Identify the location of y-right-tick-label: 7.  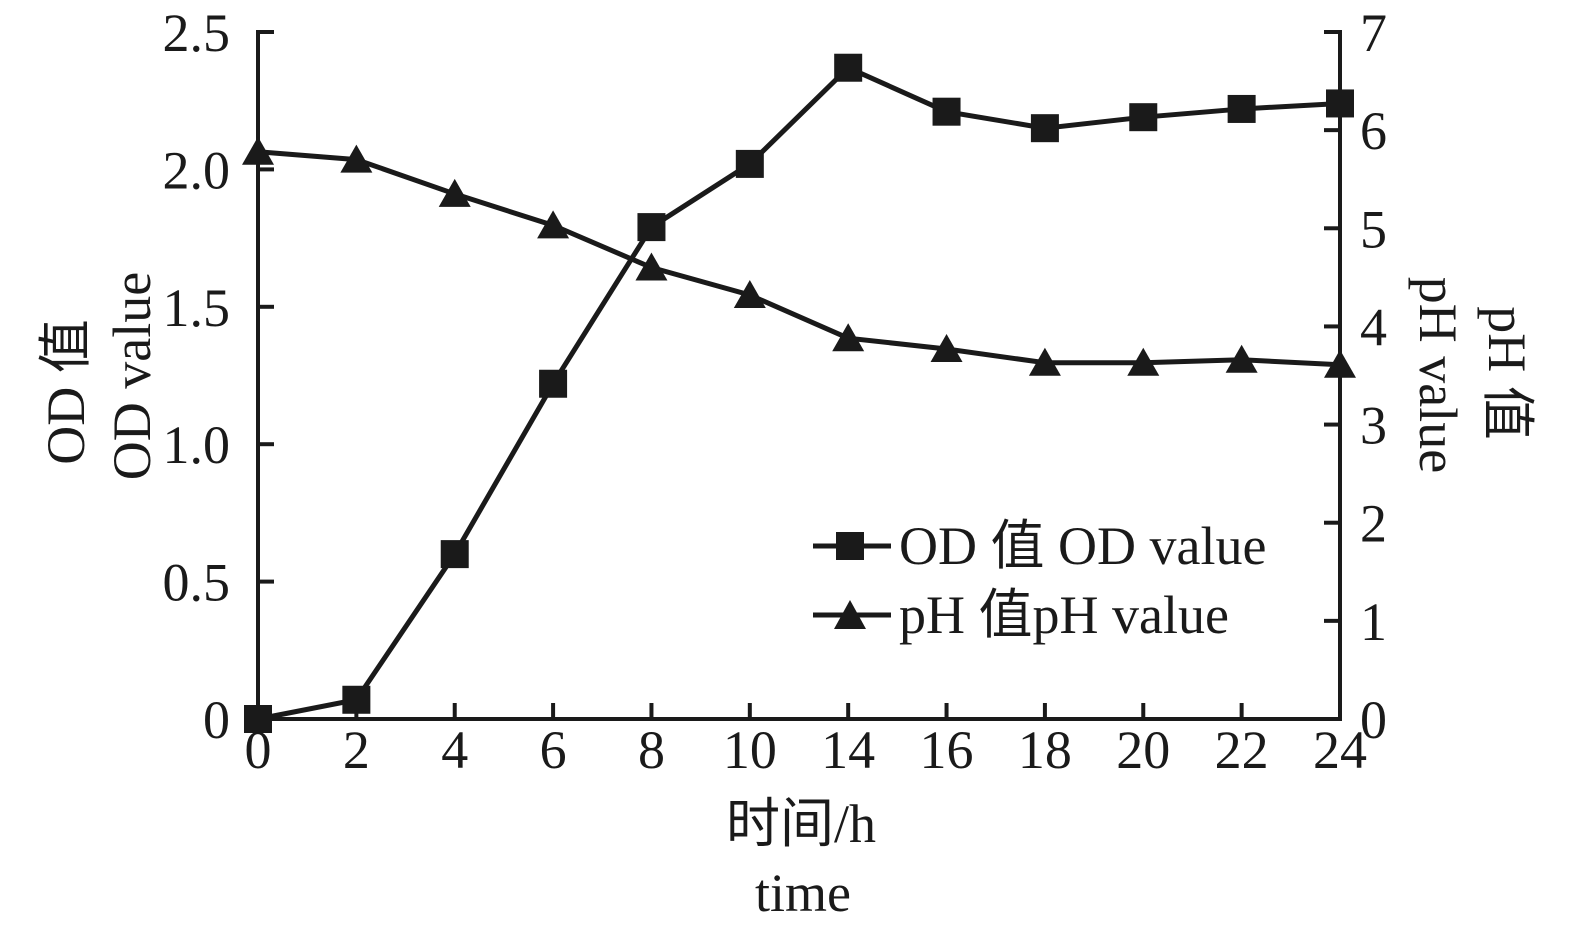
(1373, 33).